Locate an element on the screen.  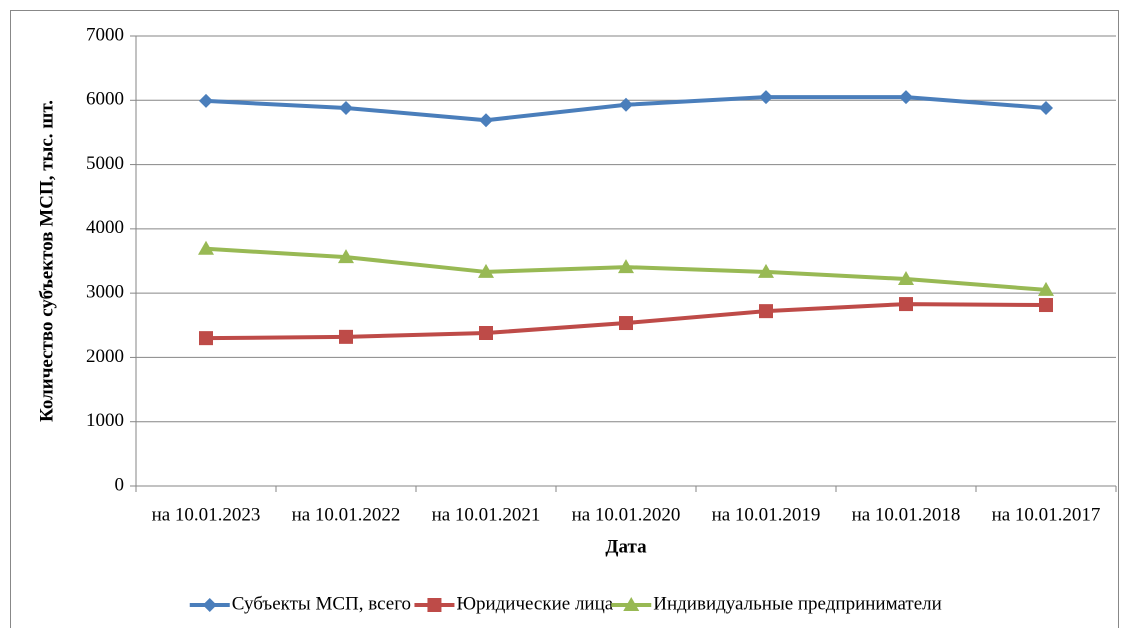
legend-item: Юридические лица is located at coordinates (514, 603).